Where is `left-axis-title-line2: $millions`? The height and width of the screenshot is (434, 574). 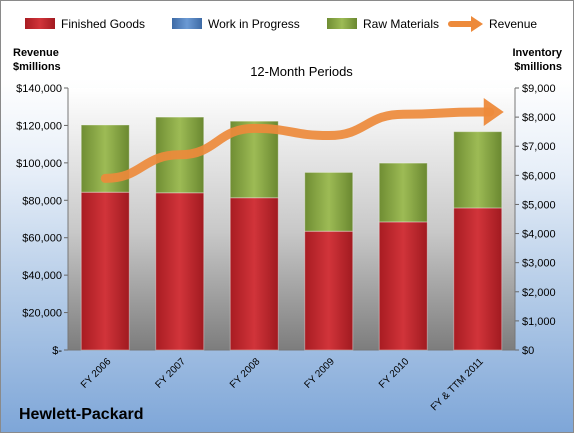 left-axis-title-line2: $millions is located at coordinates (37, 67).